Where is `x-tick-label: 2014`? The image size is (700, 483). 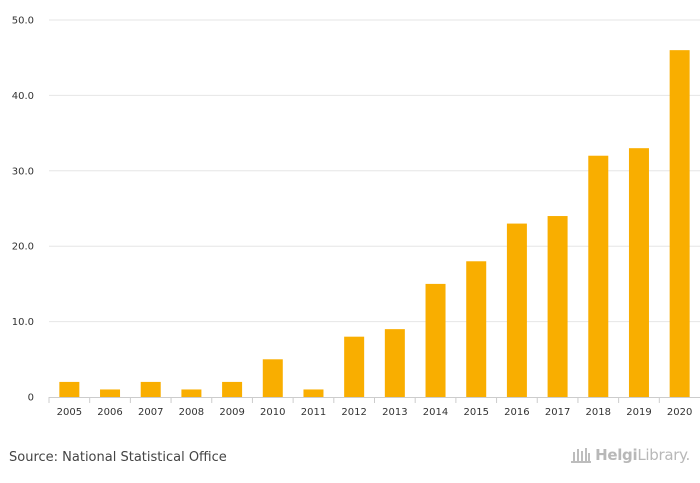
x-tick-label: 2014 is located at coordinates (435, 412).